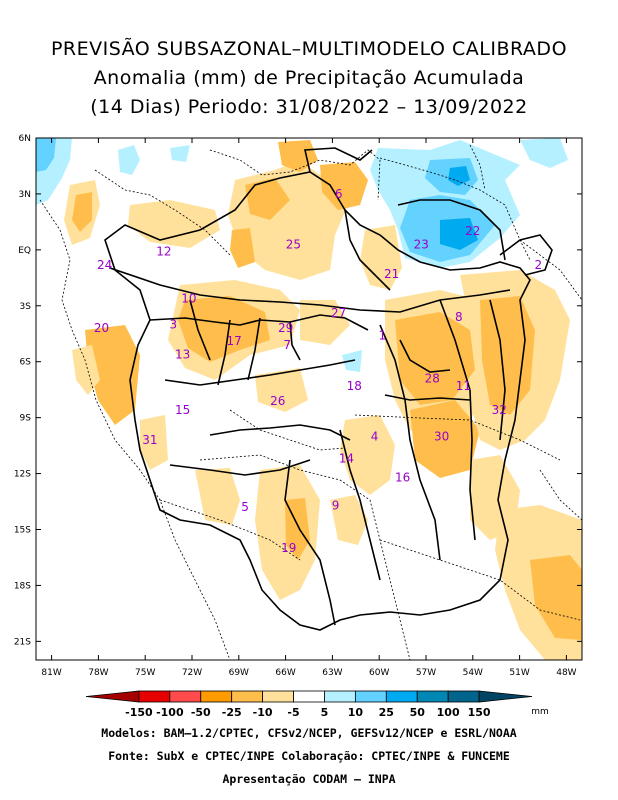 The width and height of the screenshot is (618, 800). Describe the element at coordinates (245, 507) in the screenshot. I see `region-label: 5` at that location.